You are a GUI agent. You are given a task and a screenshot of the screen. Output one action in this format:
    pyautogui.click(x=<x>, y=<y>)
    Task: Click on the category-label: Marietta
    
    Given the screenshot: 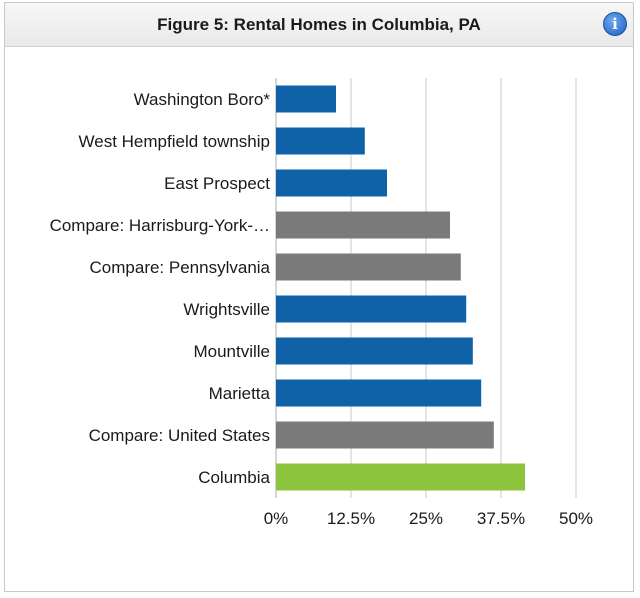 What is the action you would take?
    pyautogui.click(x=240, y=393)
    